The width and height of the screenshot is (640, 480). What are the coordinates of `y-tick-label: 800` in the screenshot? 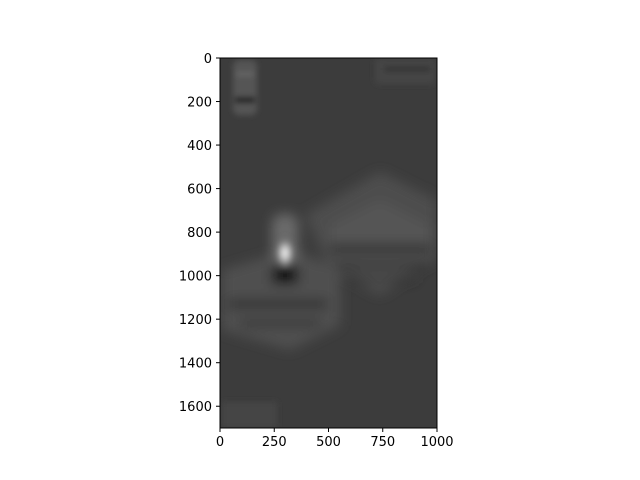 It's located at (199, 233).